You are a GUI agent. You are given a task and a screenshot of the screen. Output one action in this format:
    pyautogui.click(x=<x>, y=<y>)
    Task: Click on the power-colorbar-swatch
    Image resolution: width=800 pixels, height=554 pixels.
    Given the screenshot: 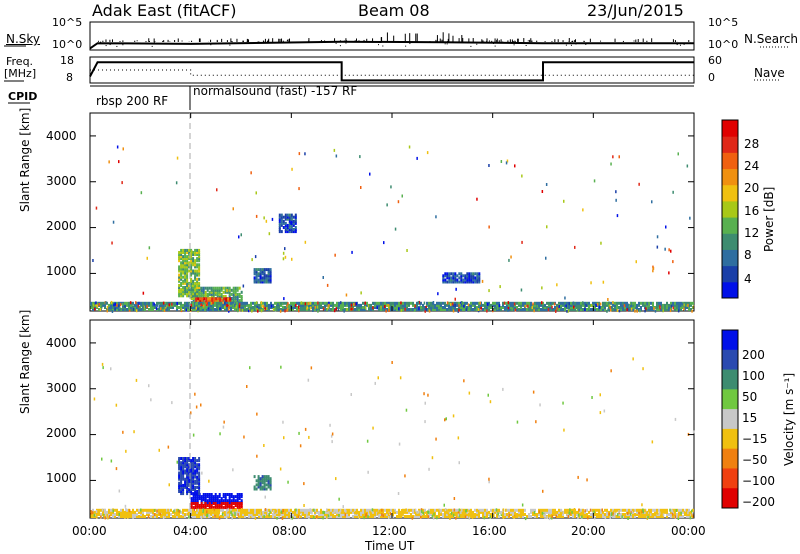 What is the action you would take?
    pyautogui.click(x=730, y=177)
    